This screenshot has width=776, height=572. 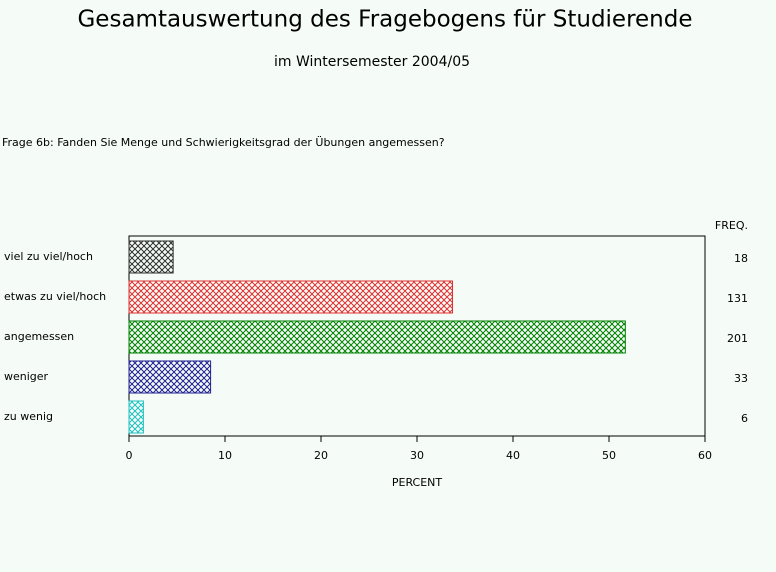 What do you see at coordinates (609, 455) in the screenshot?
I see `x-tick-label: 50` at bounding box center [609, 455].